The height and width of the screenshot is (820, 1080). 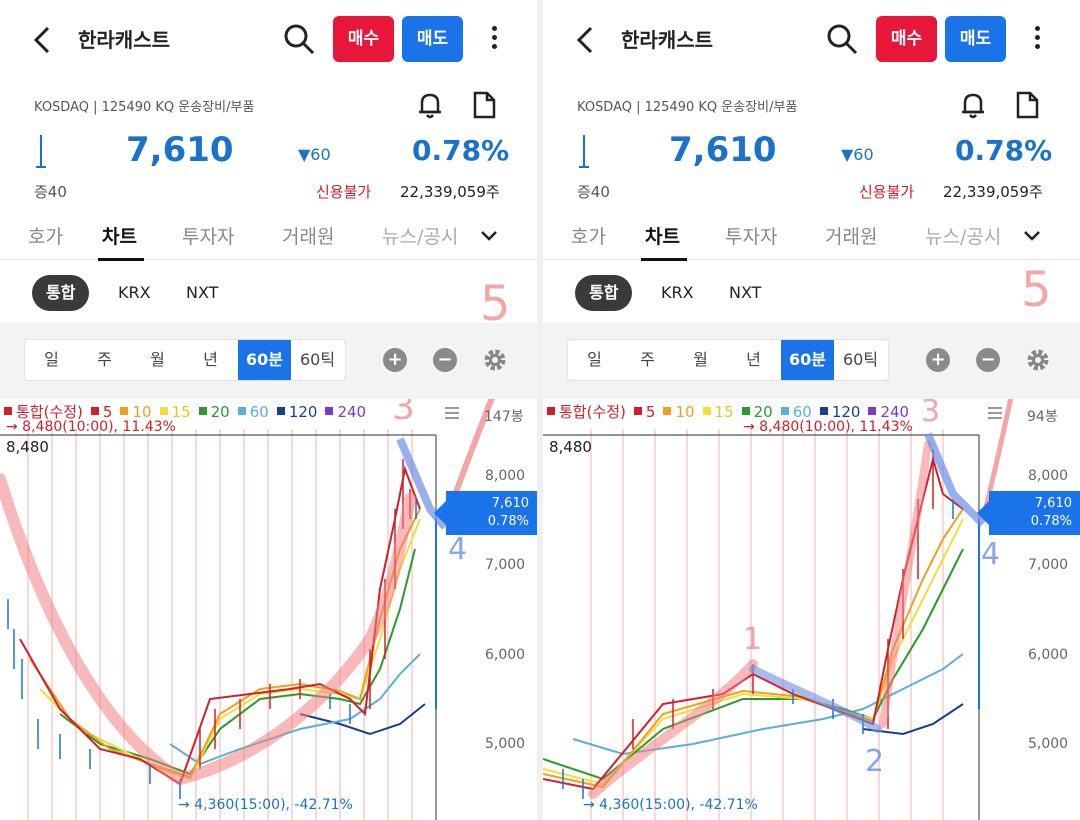 I want to click on legend-item: 10, so click(x=680, y=412).